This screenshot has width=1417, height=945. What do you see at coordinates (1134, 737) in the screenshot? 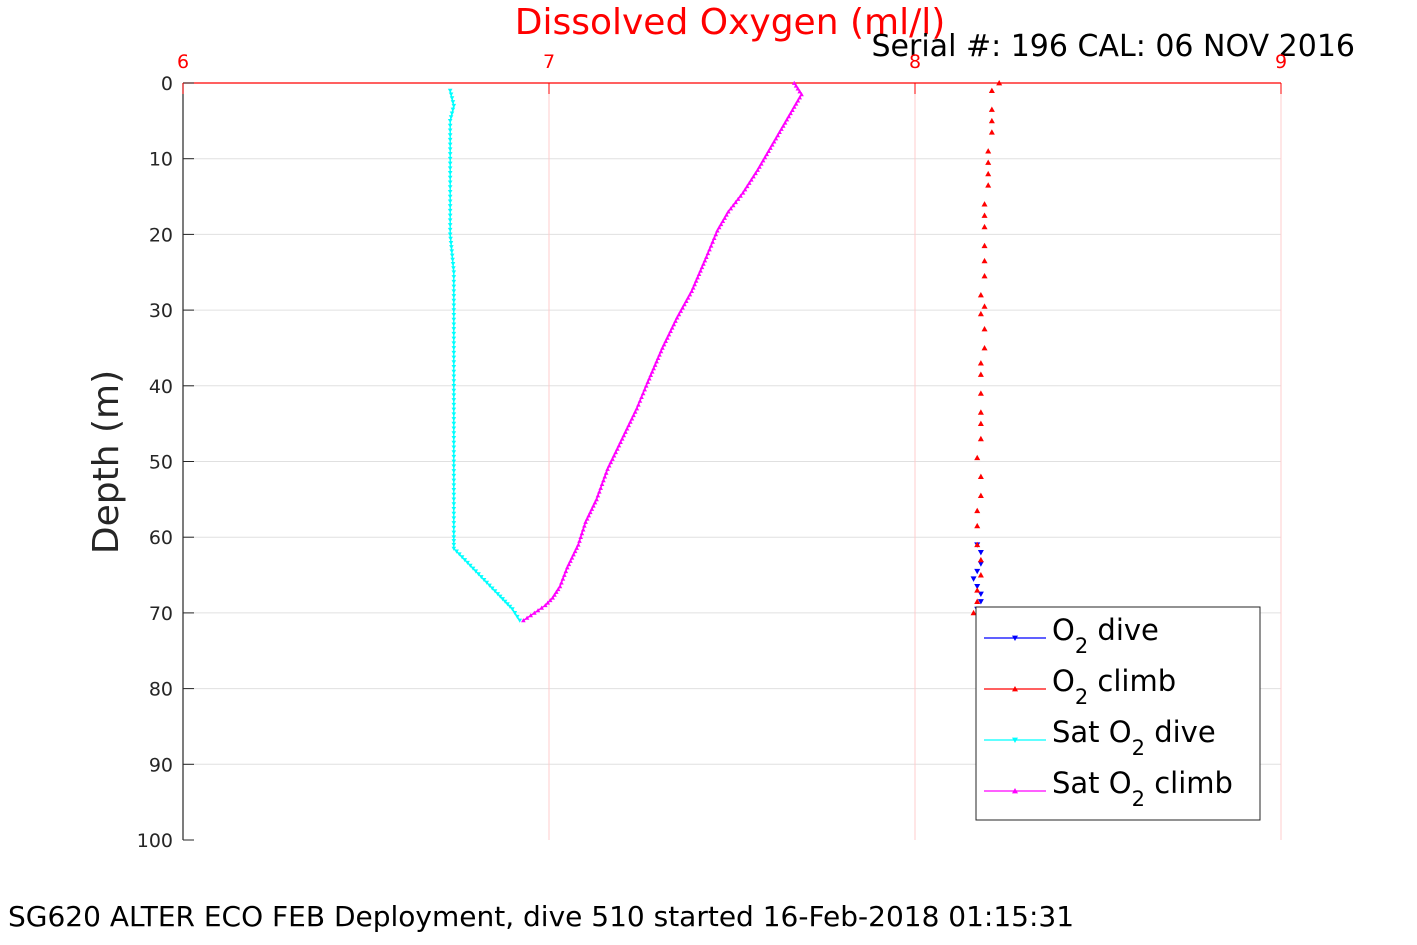
I see `legend-label: Sat O2 dive` at bounding box center [1134, 737].